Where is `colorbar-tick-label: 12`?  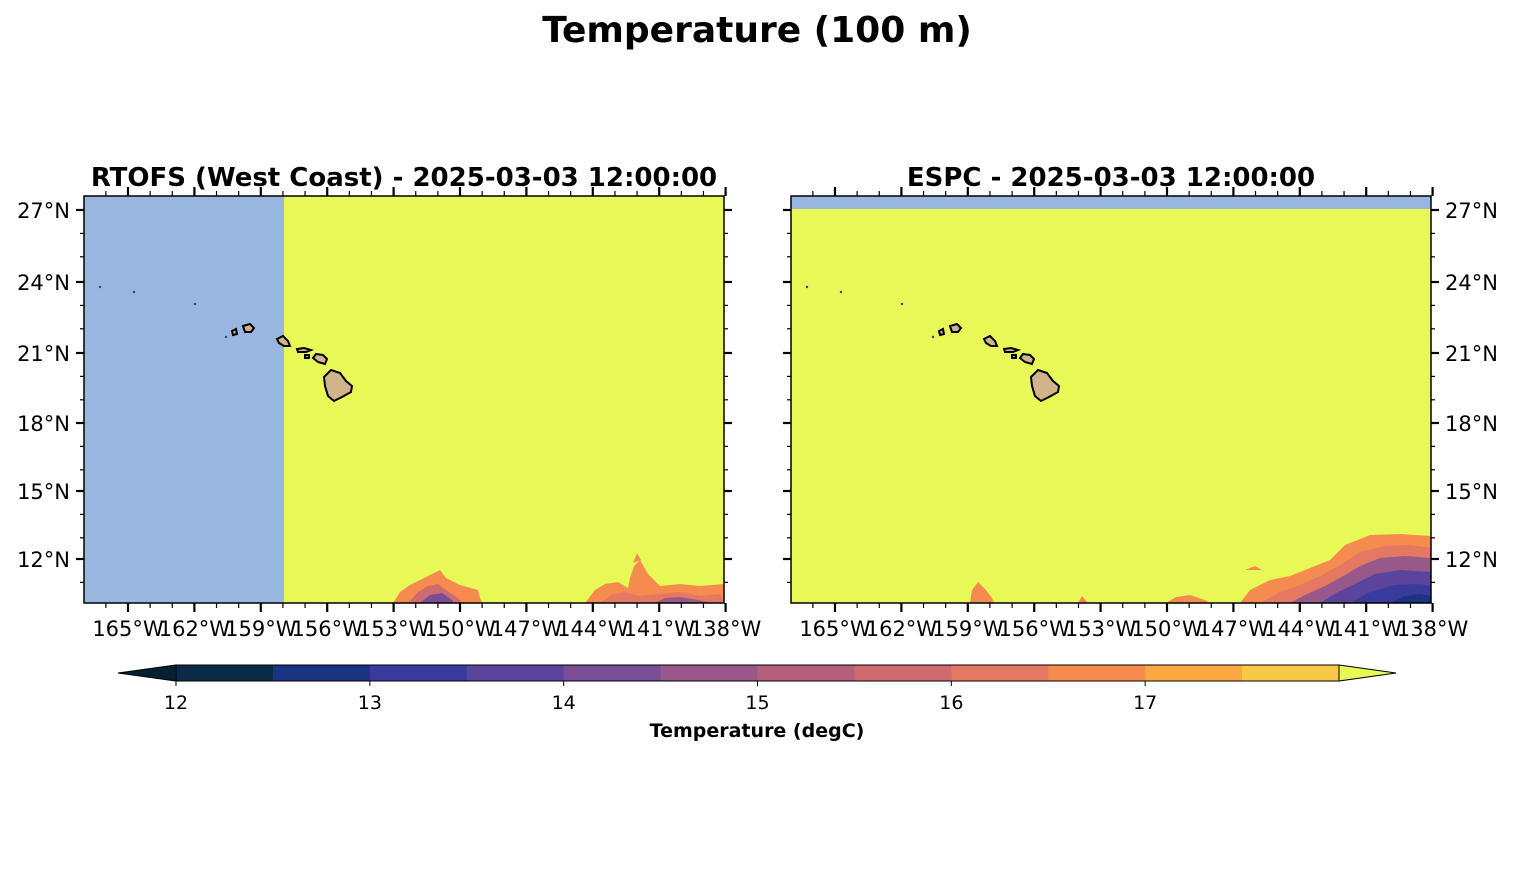
colorbar-tick-label: 12 is located at coordinates (176, 703).